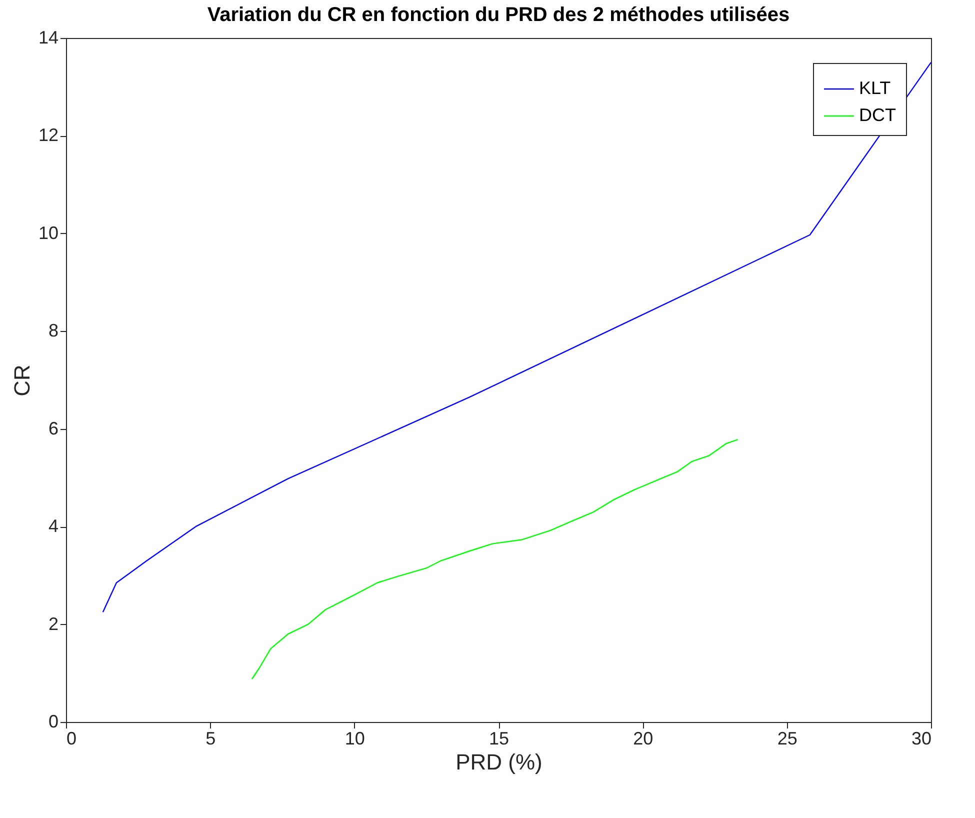 The width and height of the screenshot is (975, 818). I want to click on y-tick-label: 8, so click(53, 330).